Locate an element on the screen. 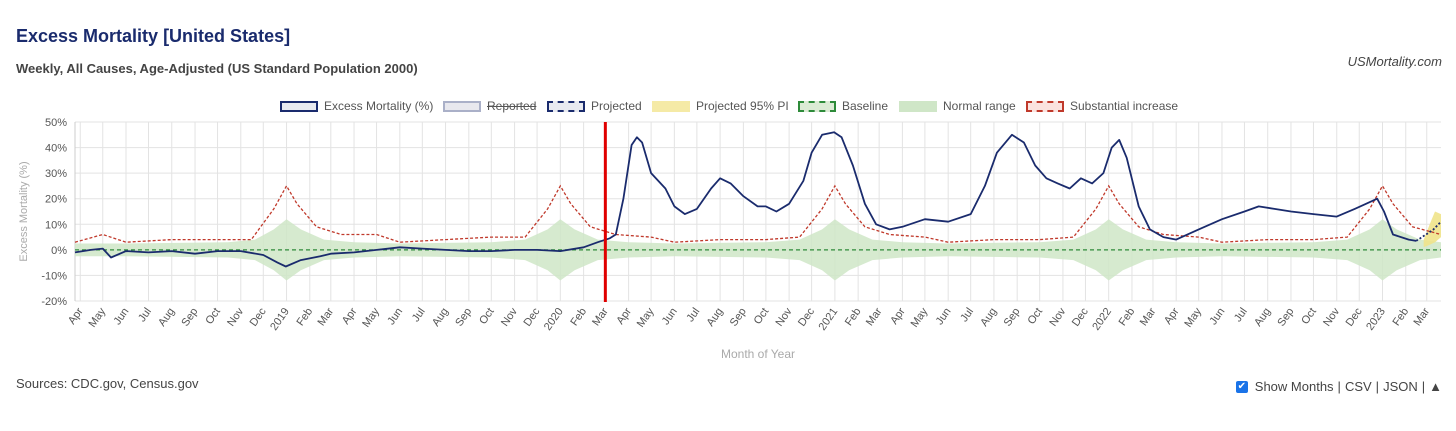  legend-label-reported: Reported is located at coordinates (512, 106).